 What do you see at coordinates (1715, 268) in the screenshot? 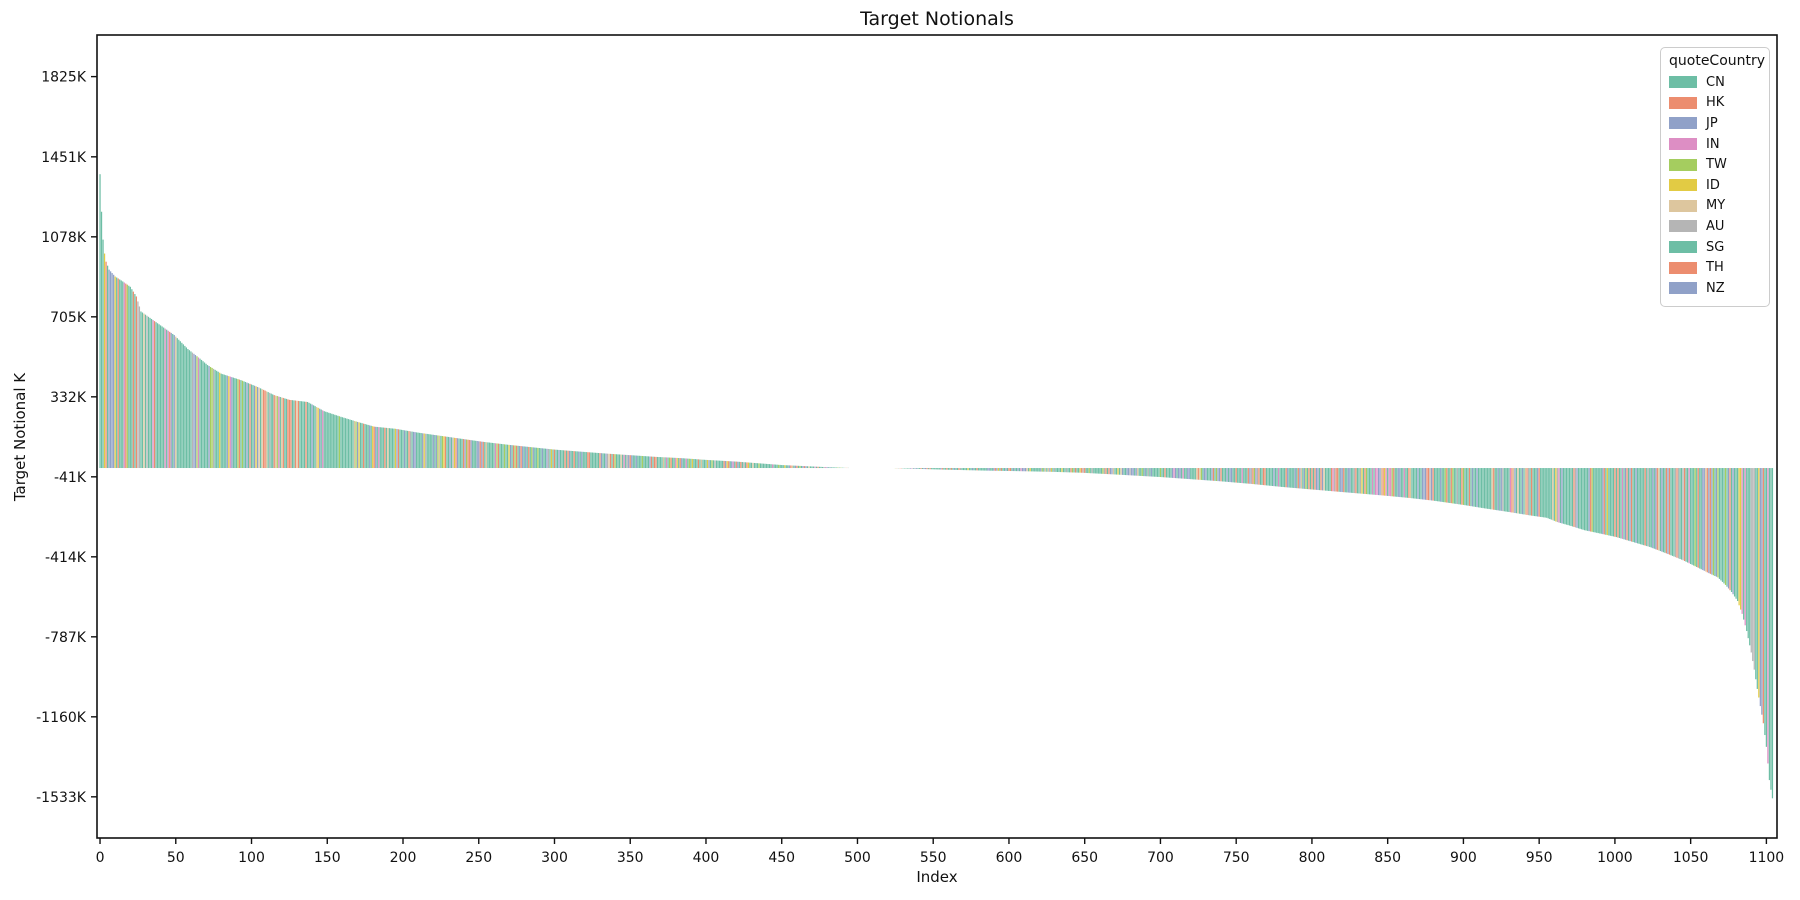
I see `legend-label: TH` at bounding box center [1715, 268].